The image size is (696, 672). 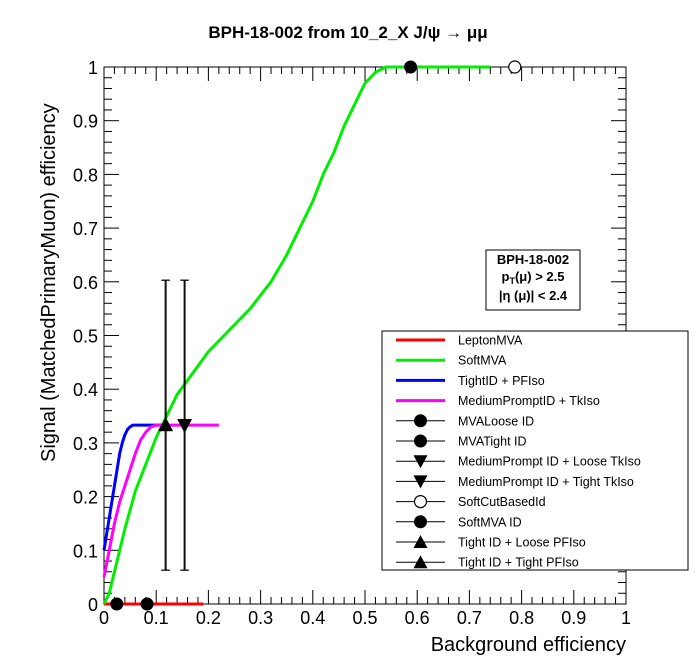 What do you see at coordinates (85, 444) in the screenshot?
I see `y-tick-label: 0.3` at bounding box center [85, 444].